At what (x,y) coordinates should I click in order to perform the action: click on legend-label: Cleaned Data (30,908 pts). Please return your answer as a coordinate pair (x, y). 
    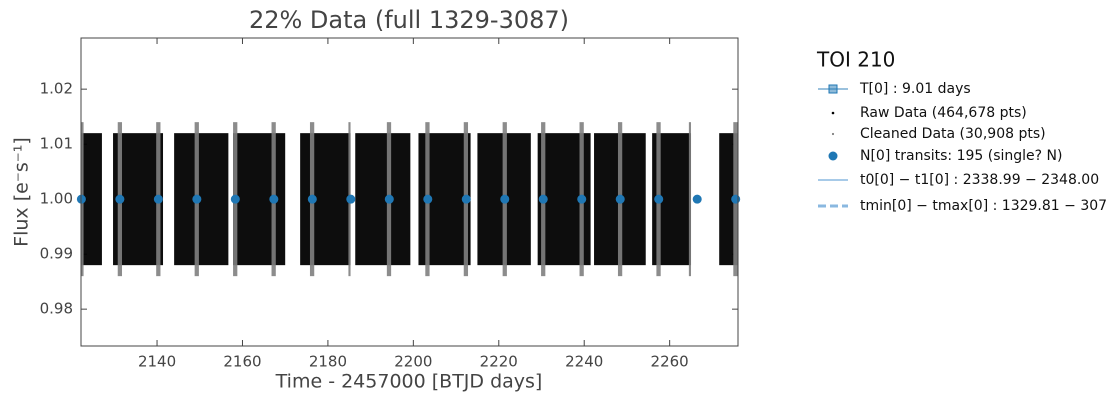
    Looking at the image, I should click on (953, 134).